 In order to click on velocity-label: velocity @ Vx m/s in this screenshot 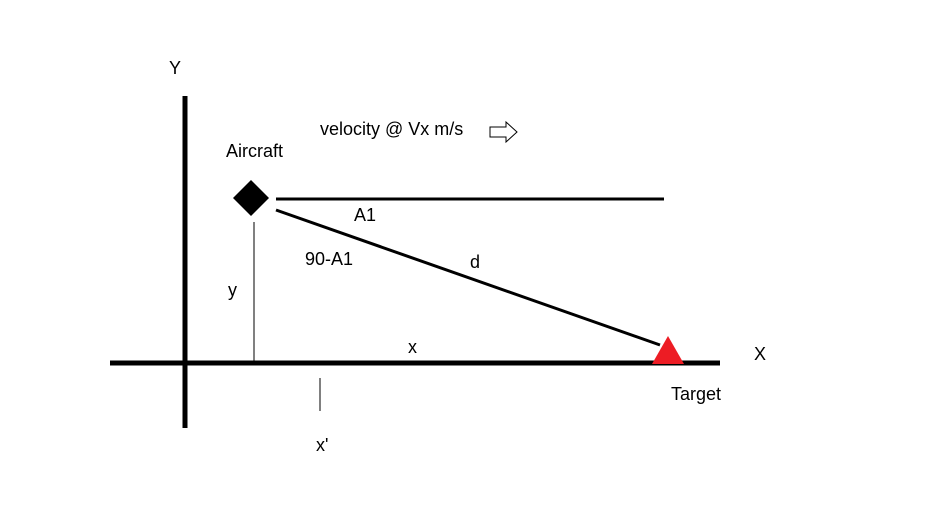, I will do `click(391, 129)`.